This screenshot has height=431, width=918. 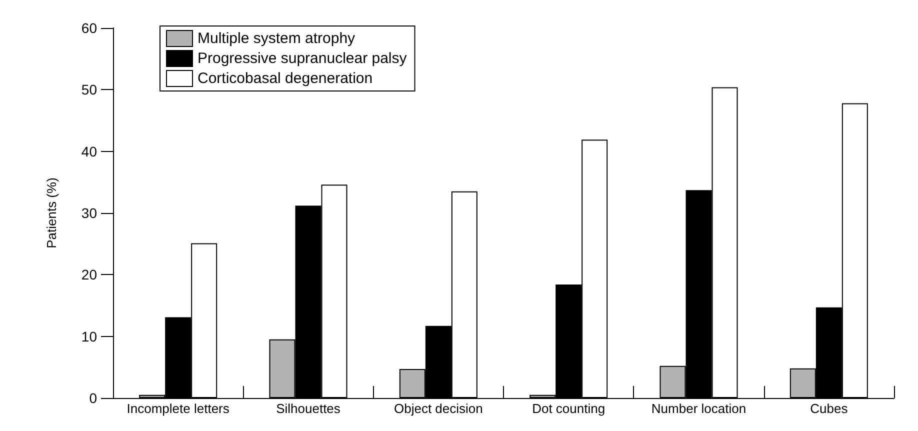 What do you see at coordinates (93, 398) in the screenshot?
I see `y-tick-label: 0` at bounding box center [93, 398].